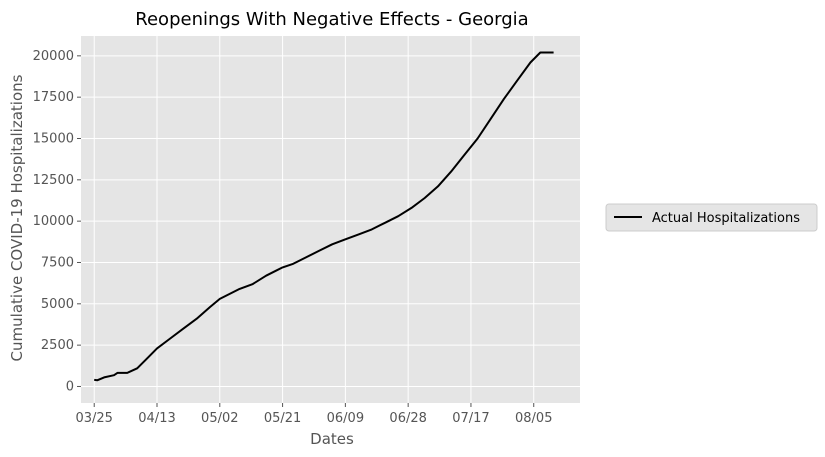 Image resolution: width=825 pixels, height=457 pixels. I want to click on y-tick-label: 12500, so click(53, 180).